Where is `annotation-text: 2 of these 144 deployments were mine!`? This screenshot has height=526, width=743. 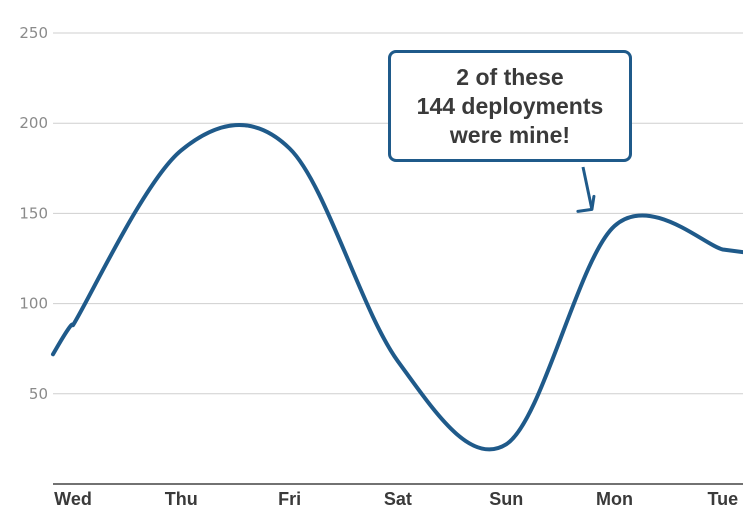
annotation-text: 2 of these 144 deployments were mine! is located at coordinates (510, 106).